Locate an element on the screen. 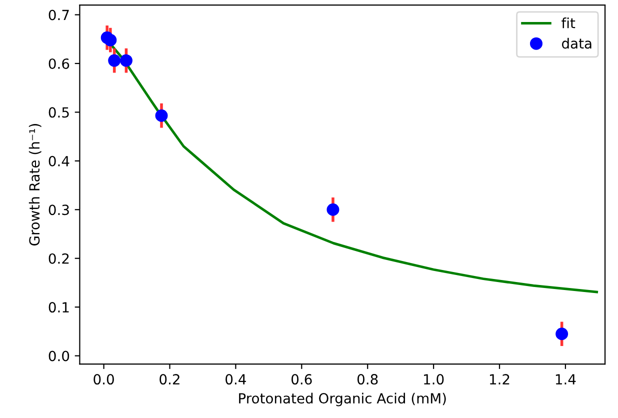 The image size is (618, 418). legend-label: data is located at coordinates (577, 43).